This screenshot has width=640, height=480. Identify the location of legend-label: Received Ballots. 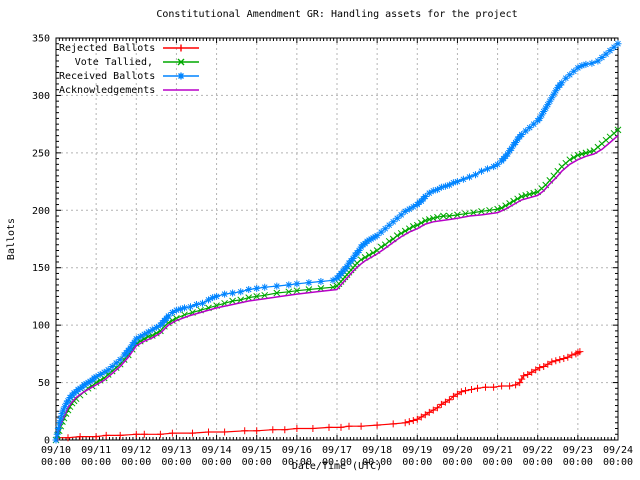
(107, 76).